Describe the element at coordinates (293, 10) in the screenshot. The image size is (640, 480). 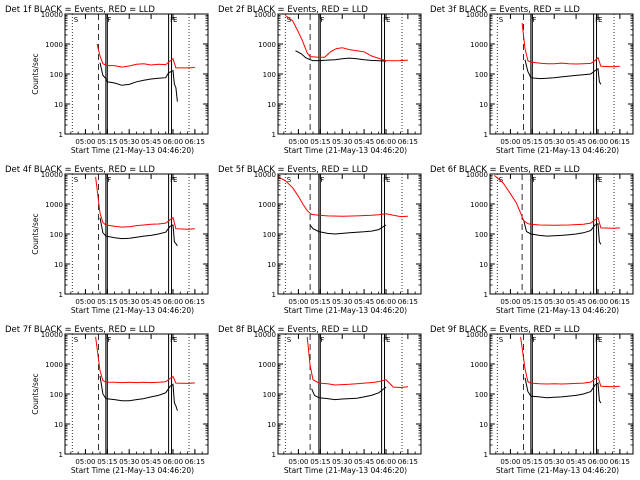
I see `panel-title: Det 2f BLACK = Events, RED = LLD` at that location.